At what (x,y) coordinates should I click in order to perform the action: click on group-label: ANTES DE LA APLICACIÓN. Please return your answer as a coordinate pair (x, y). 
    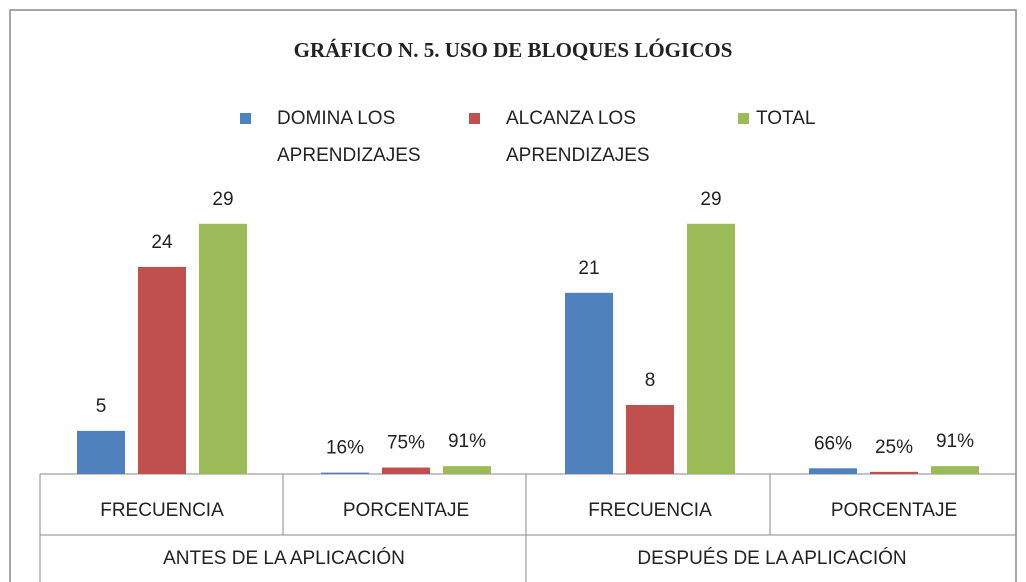
    Looking at the image, I should click on (284, 558).